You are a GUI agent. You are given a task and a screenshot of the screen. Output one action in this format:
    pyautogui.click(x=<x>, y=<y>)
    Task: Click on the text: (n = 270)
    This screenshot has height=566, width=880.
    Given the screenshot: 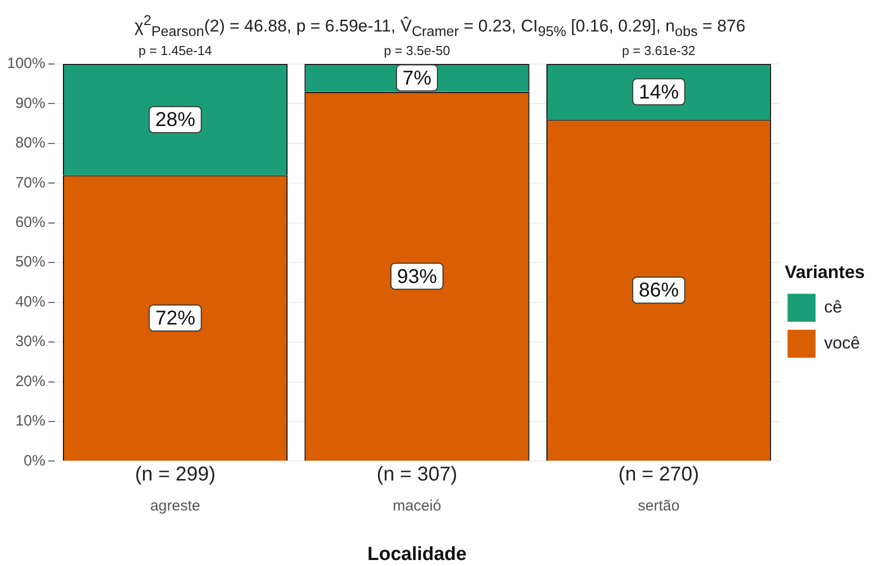 What is the action you would take?
    pyautogui.click(x=659, y=475)
    